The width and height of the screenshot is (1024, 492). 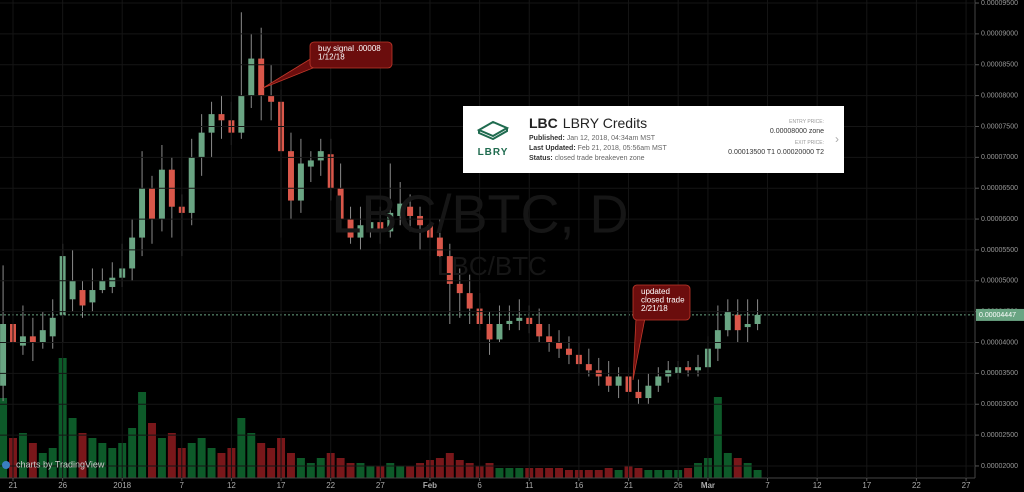 What do you see at coordinates (837, 139) in the screenshot?
I see `card-arrow: ›` at bounding box center [837, 139].